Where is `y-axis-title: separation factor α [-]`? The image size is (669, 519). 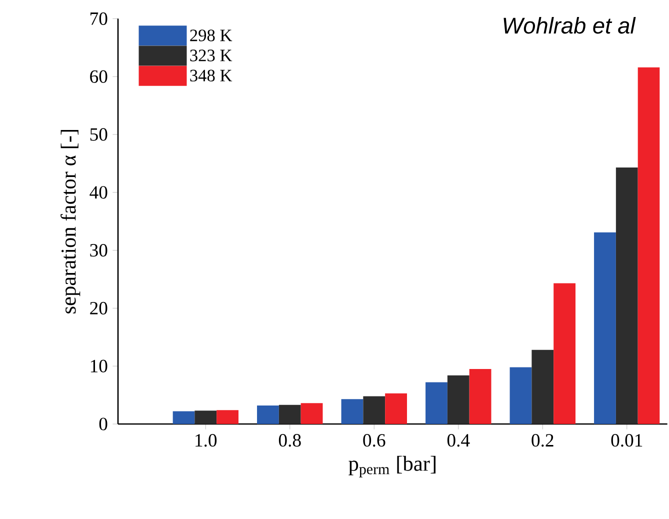 y-axis-title: separation factor α [-] is located at coordinates (70, 222).